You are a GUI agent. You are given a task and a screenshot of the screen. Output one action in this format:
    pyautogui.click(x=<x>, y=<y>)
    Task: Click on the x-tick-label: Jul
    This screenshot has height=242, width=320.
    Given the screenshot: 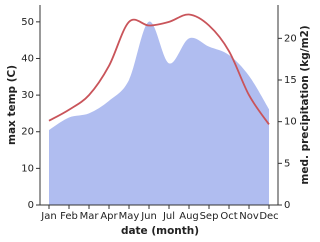 What is the action you would take?
    pyautogui.click(x=168, y=216)
    